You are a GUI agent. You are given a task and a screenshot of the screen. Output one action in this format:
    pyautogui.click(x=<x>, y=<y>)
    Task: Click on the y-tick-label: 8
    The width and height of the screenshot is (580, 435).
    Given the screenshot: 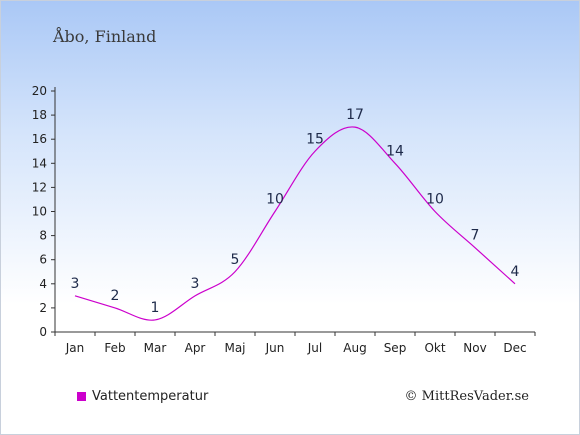 What is the action you would take?
    pyautogui.click(x=43, y=236)
    